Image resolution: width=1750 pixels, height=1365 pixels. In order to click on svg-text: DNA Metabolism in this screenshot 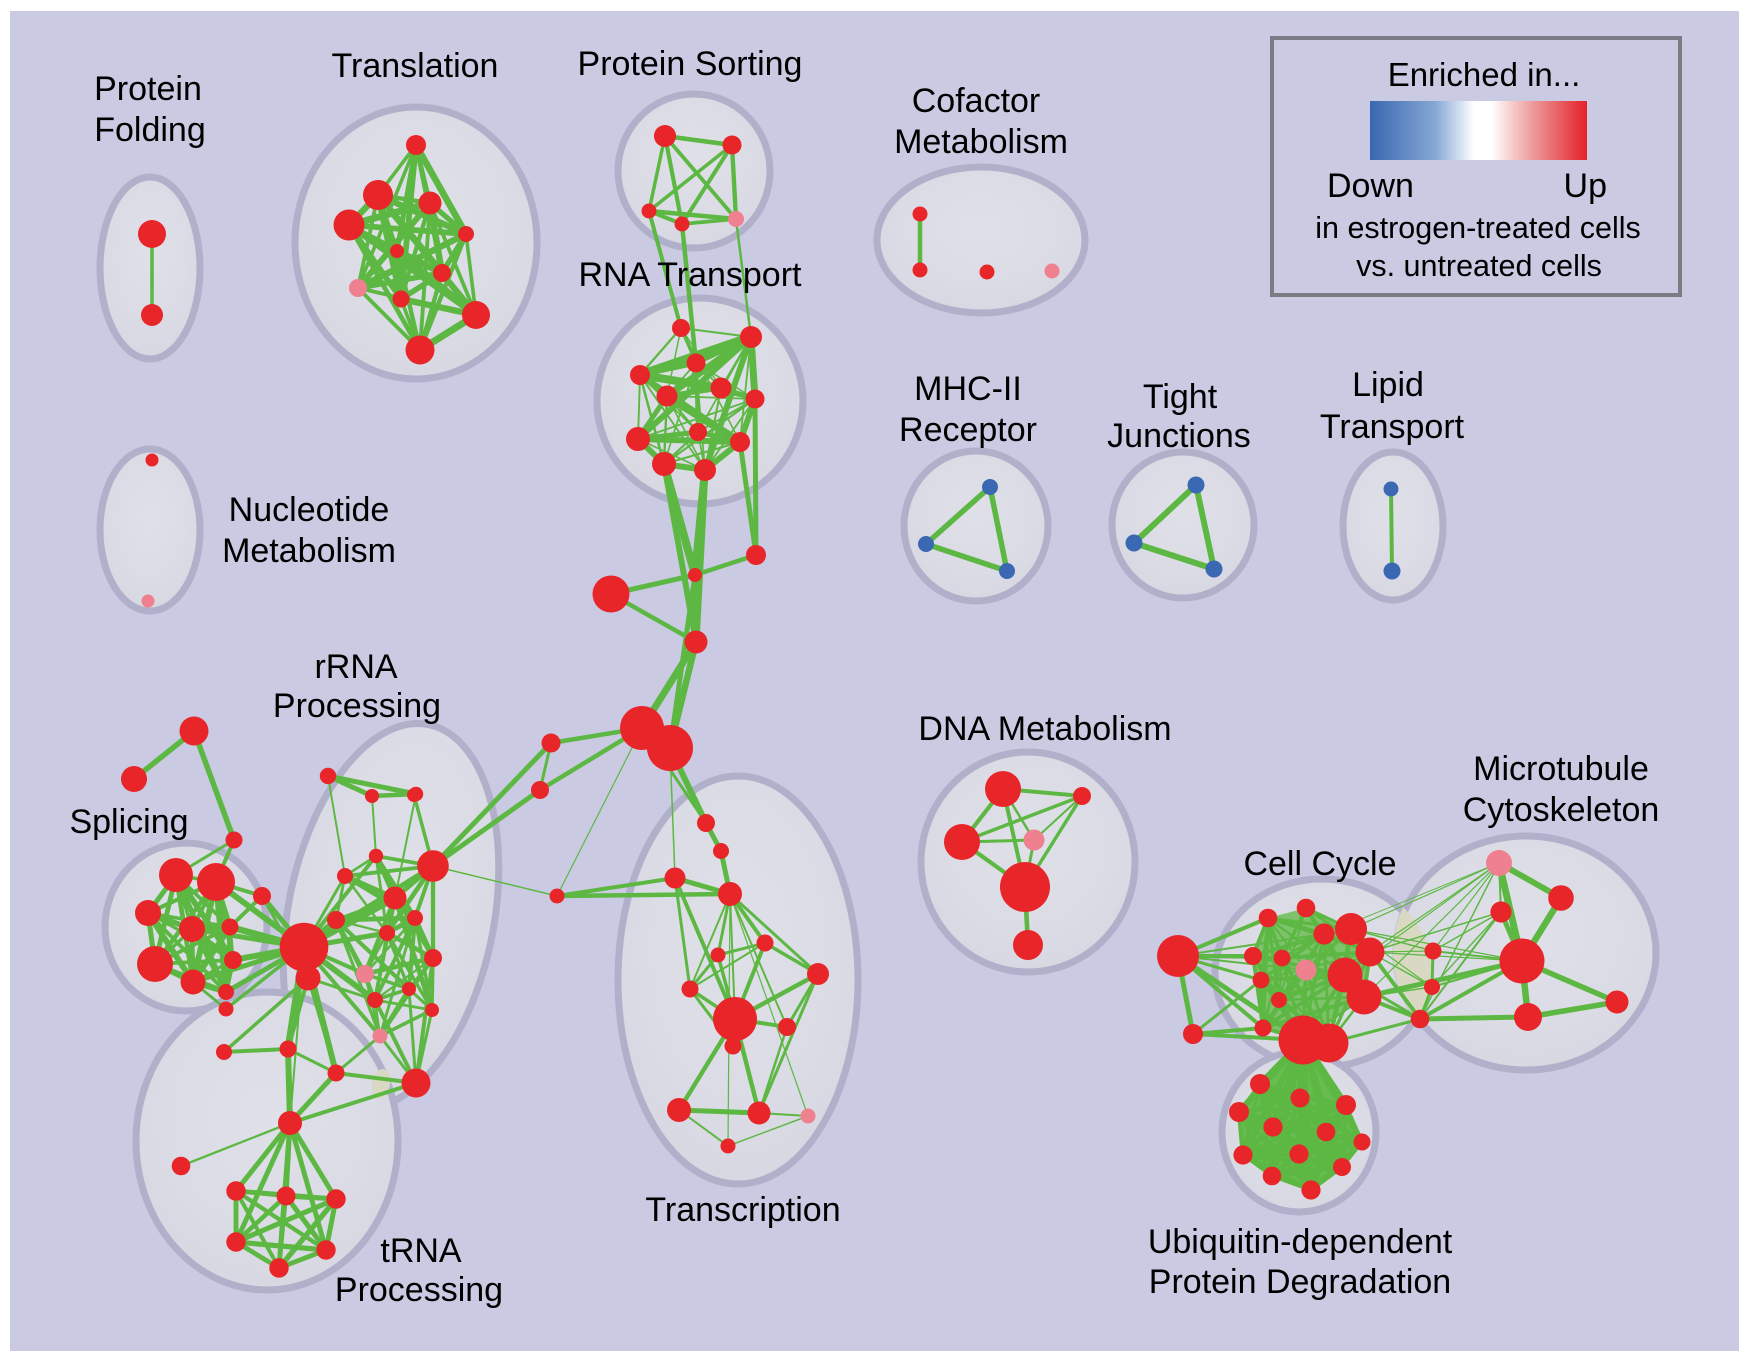, I will do `click(1044, 729)`.